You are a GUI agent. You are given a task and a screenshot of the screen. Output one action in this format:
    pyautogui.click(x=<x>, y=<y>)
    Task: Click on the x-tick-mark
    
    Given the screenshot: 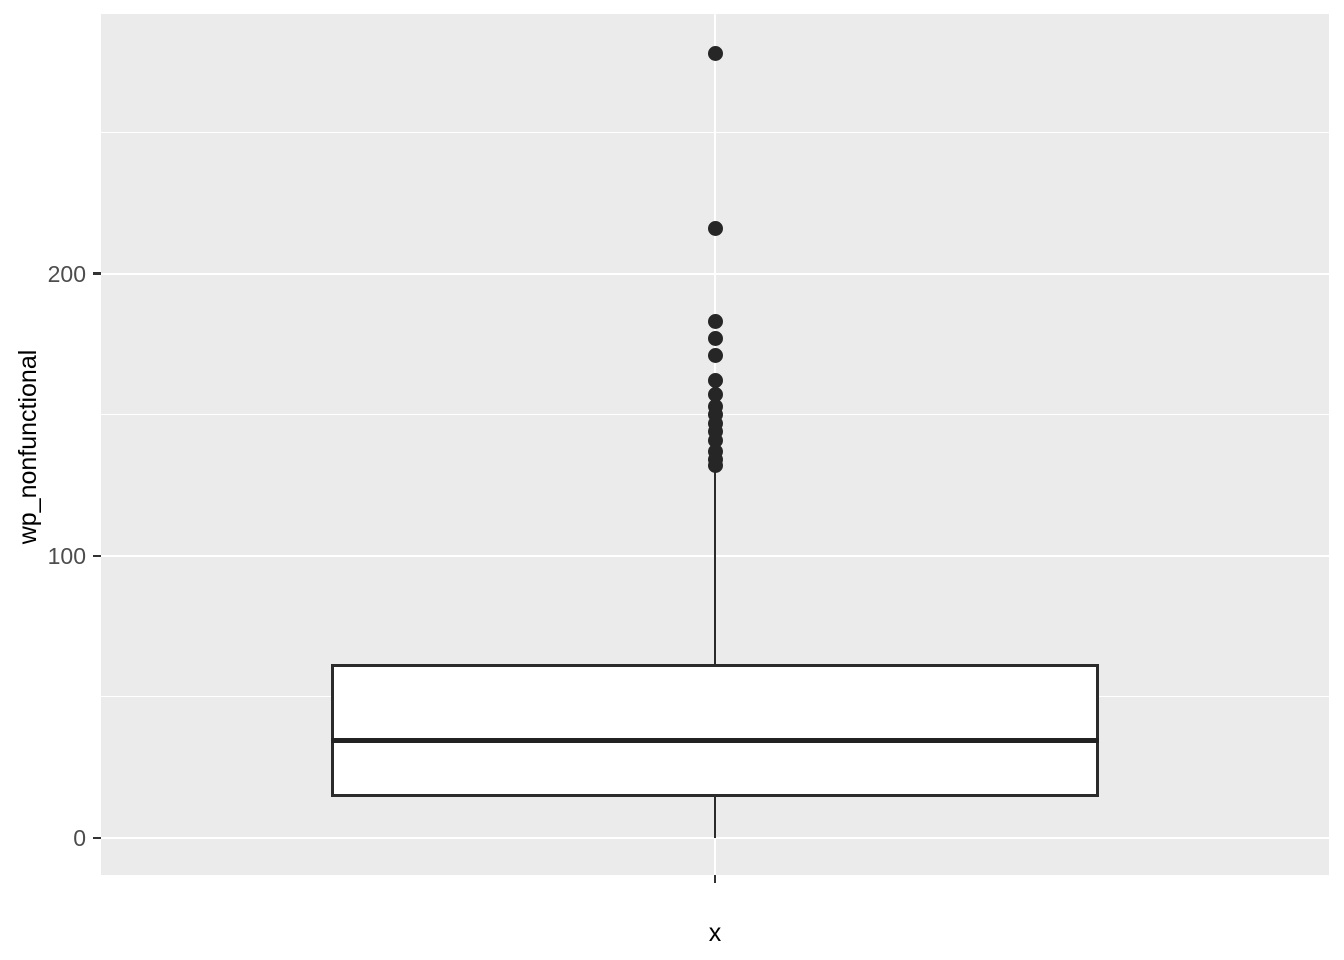 What is the action you would take?
    pyautogui.click(x=715, y=879)
    